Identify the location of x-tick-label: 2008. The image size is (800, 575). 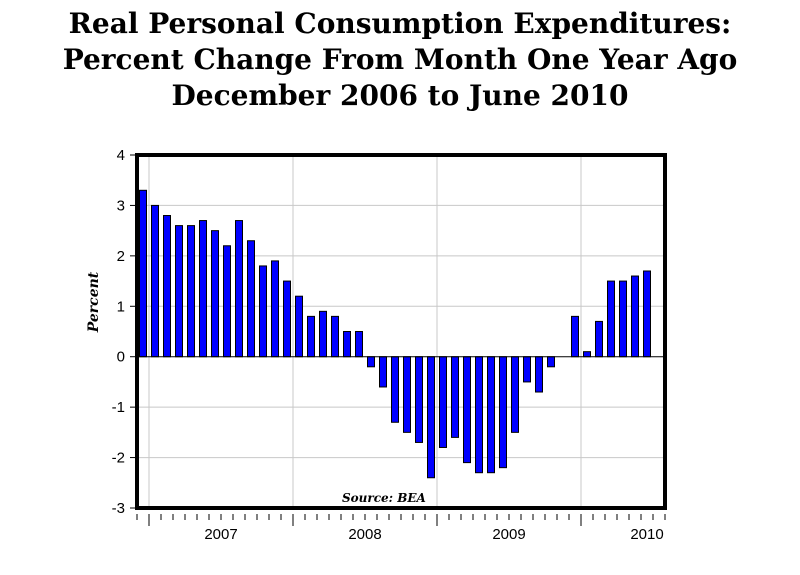
(364, 534).